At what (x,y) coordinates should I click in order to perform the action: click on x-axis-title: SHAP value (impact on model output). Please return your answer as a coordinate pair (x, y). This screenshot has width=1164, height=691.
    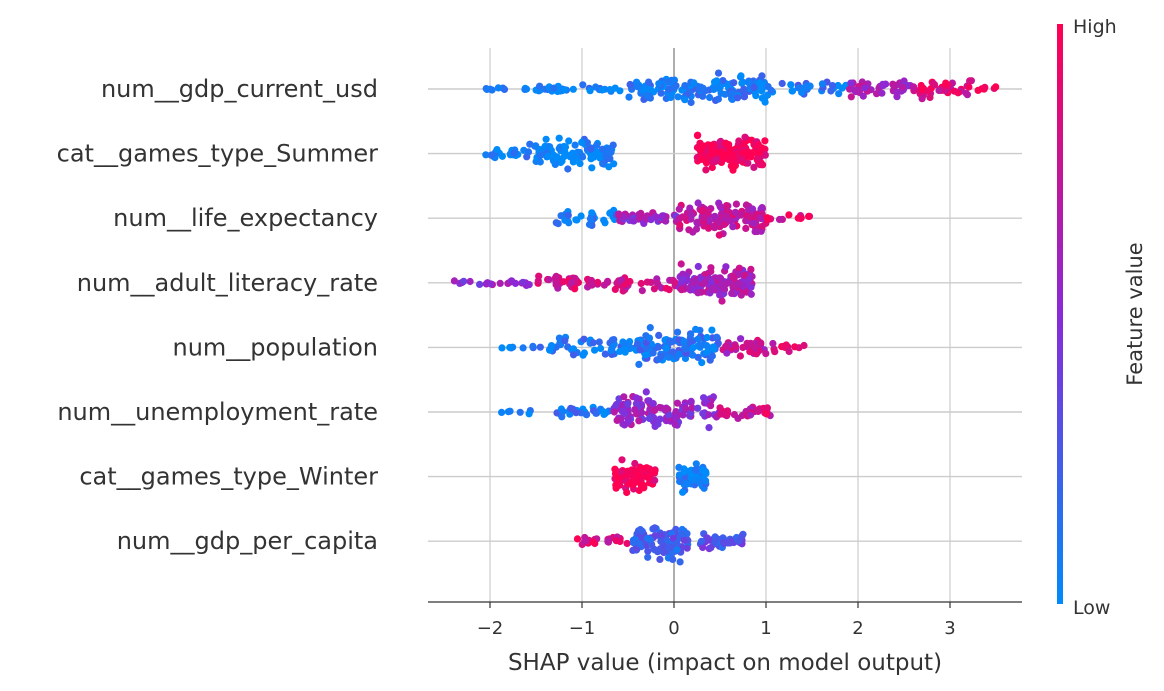
    Looking at the image, I should click on (725, 663).